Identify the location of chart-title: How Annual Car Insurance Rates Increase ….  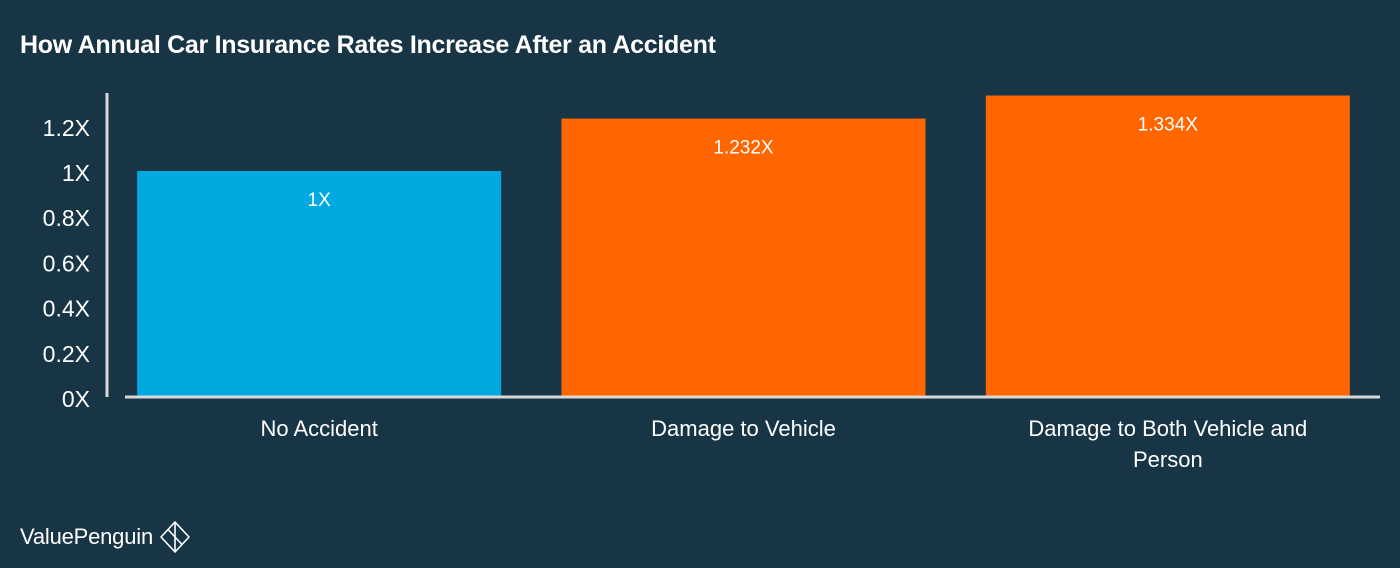
(368, 45).